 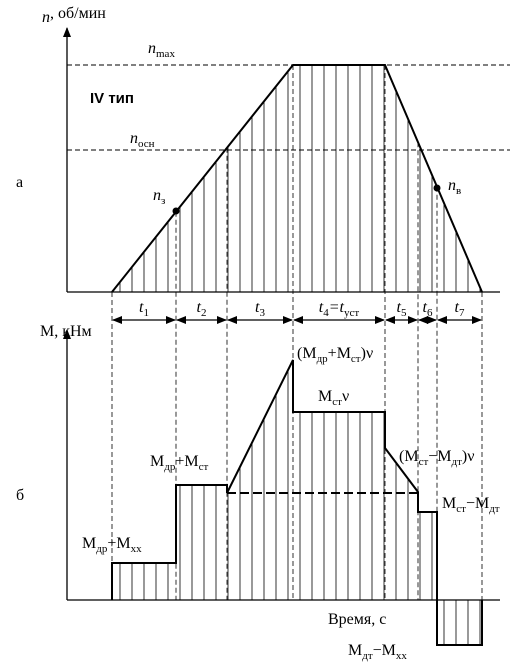 I want to click on label-part: , об/мин, so click(x=78, y=13).